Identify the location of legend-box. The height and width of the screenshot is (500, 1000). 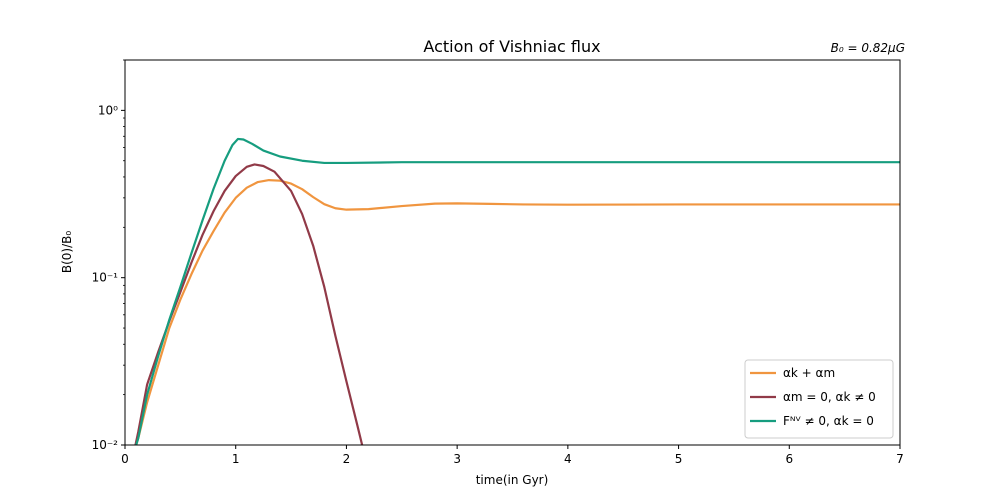
(819, 399).